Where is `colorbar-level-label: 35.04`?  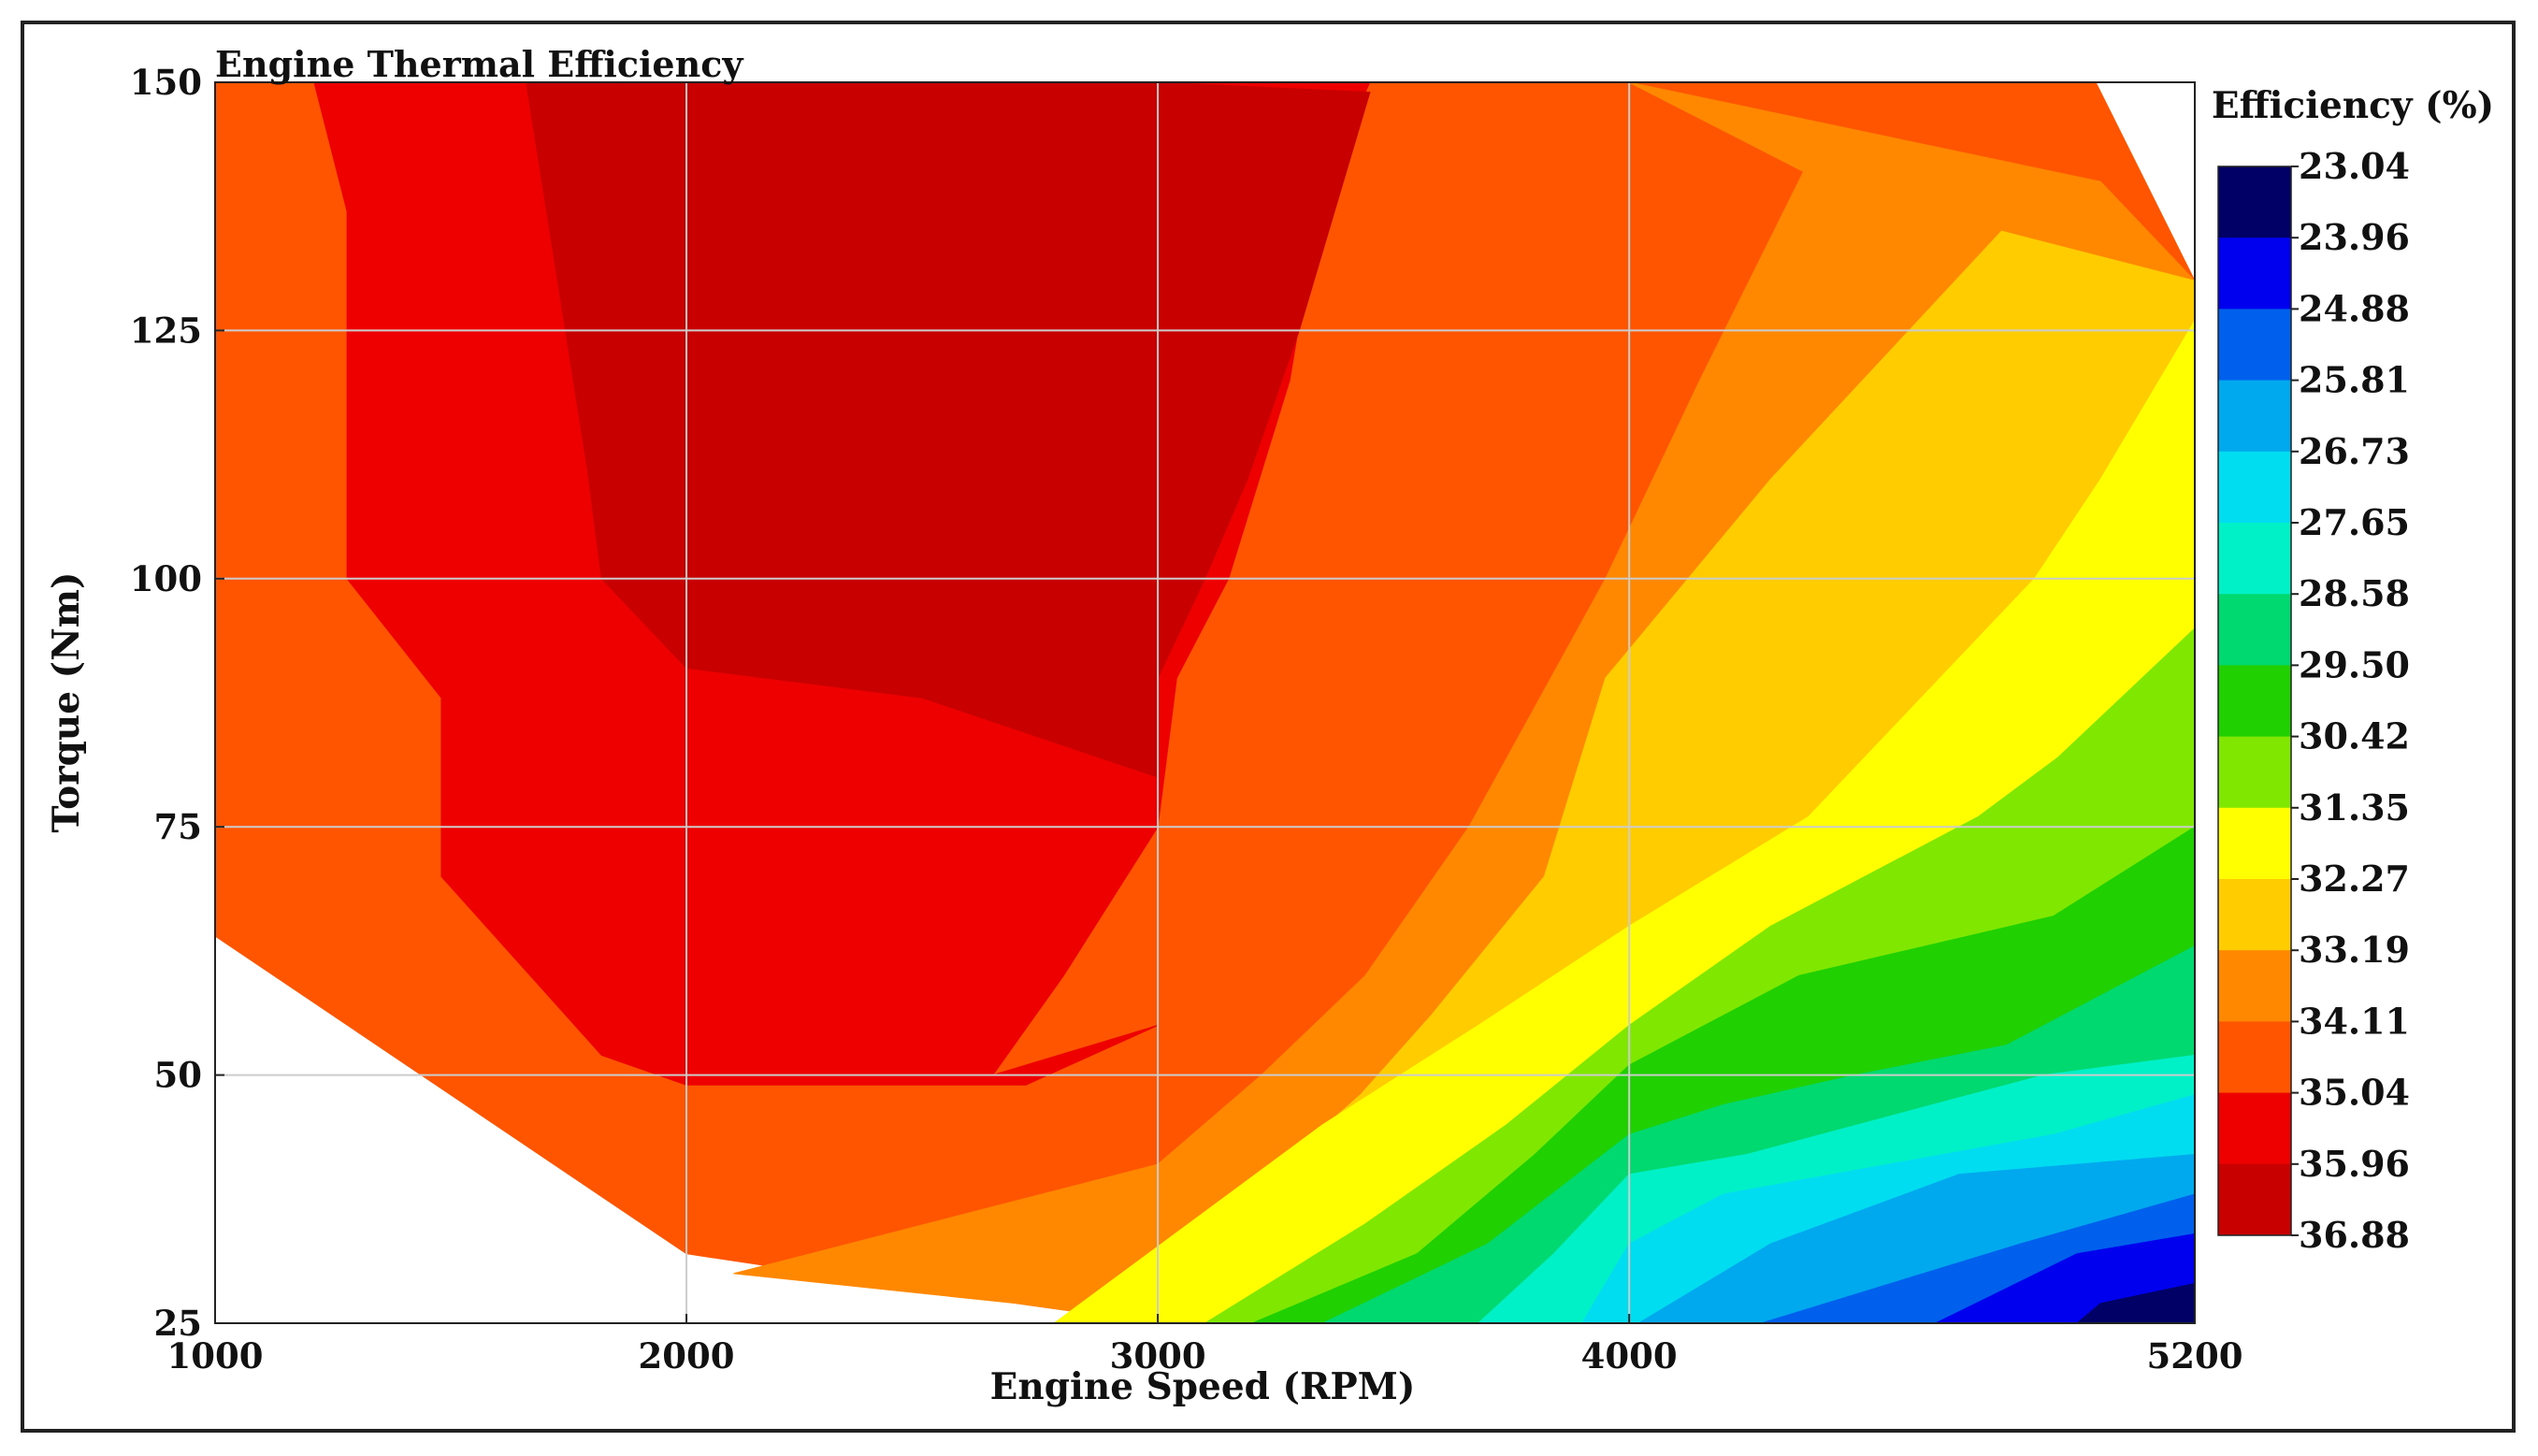 colorbar-level-label: 35.04 is located at coordinates (2354, 1093).